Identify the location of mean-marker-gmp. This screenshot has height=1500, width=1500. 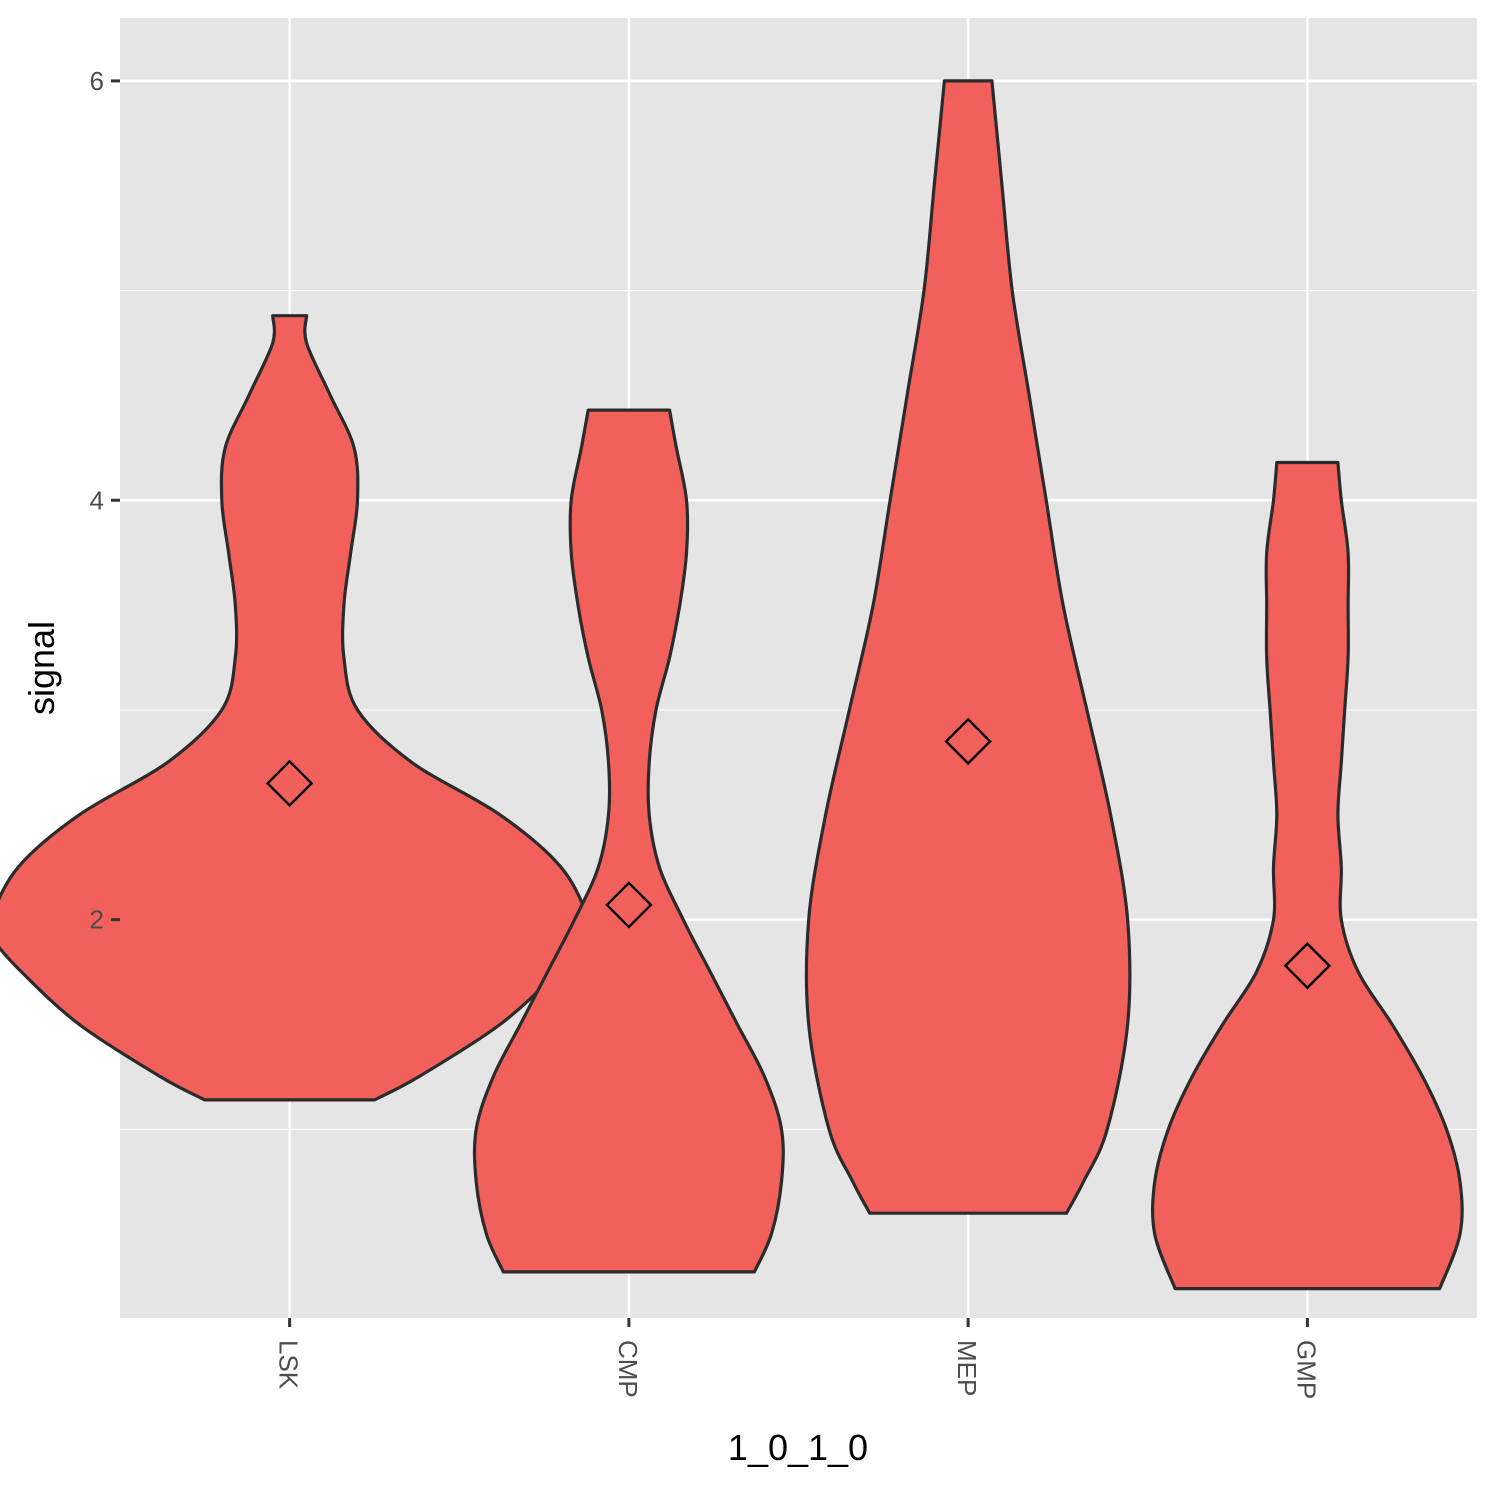
(1307, 966).